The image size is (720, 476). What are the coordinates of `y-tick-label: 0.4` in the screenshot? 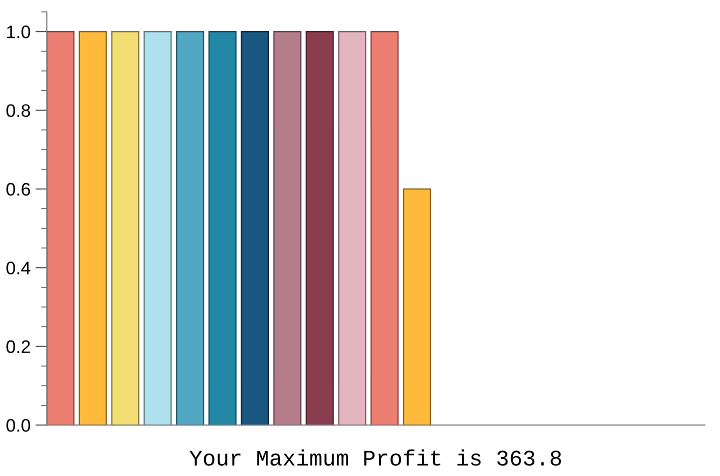 It's located at (18, 268).